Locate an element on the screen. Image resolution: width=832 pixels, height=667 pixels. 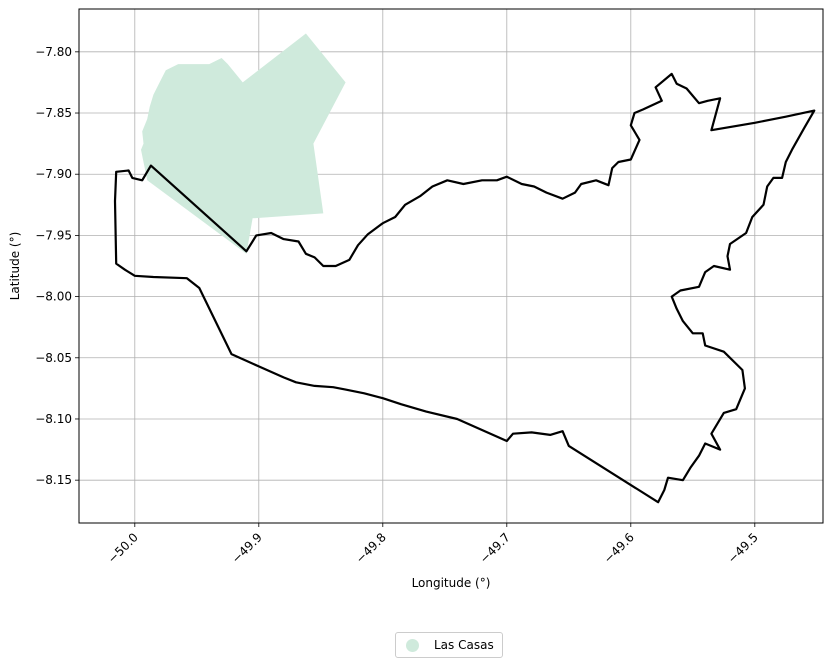
x-tick-label: −49.6 is located at coordinates (619, 548).